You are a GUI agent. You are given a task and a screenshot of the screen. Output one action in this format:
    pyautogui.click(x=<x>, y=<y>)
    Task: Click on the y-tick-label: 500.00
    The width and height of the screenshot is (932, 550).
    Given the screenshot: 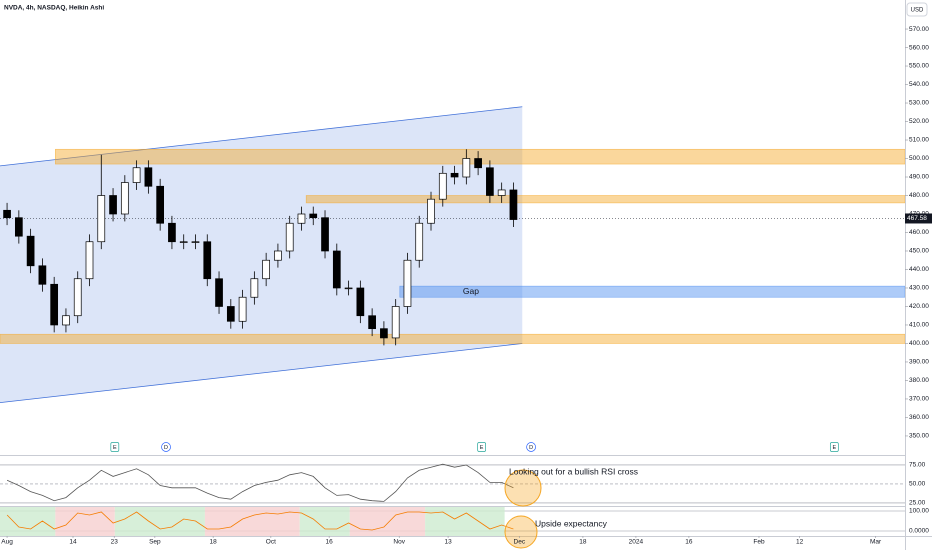 What is the action you would take?
    pyautogui.click(x=919, y=158)
    